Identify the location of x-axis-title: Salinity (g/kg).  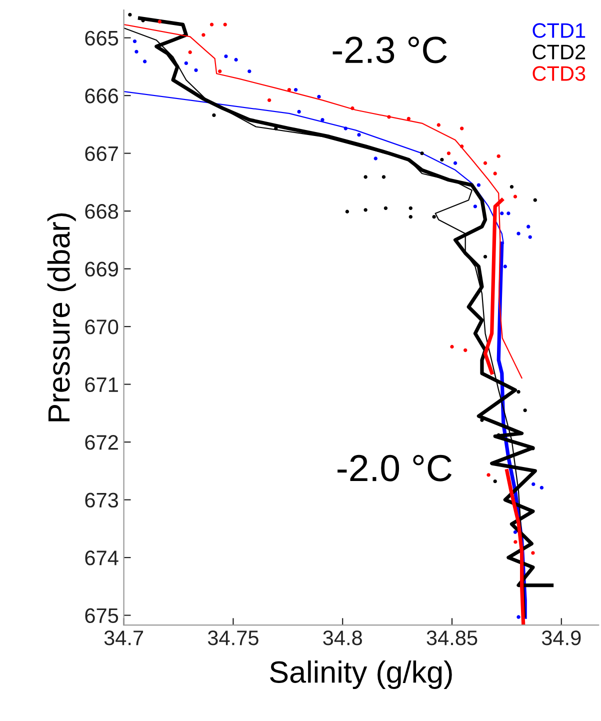
(361, 674).